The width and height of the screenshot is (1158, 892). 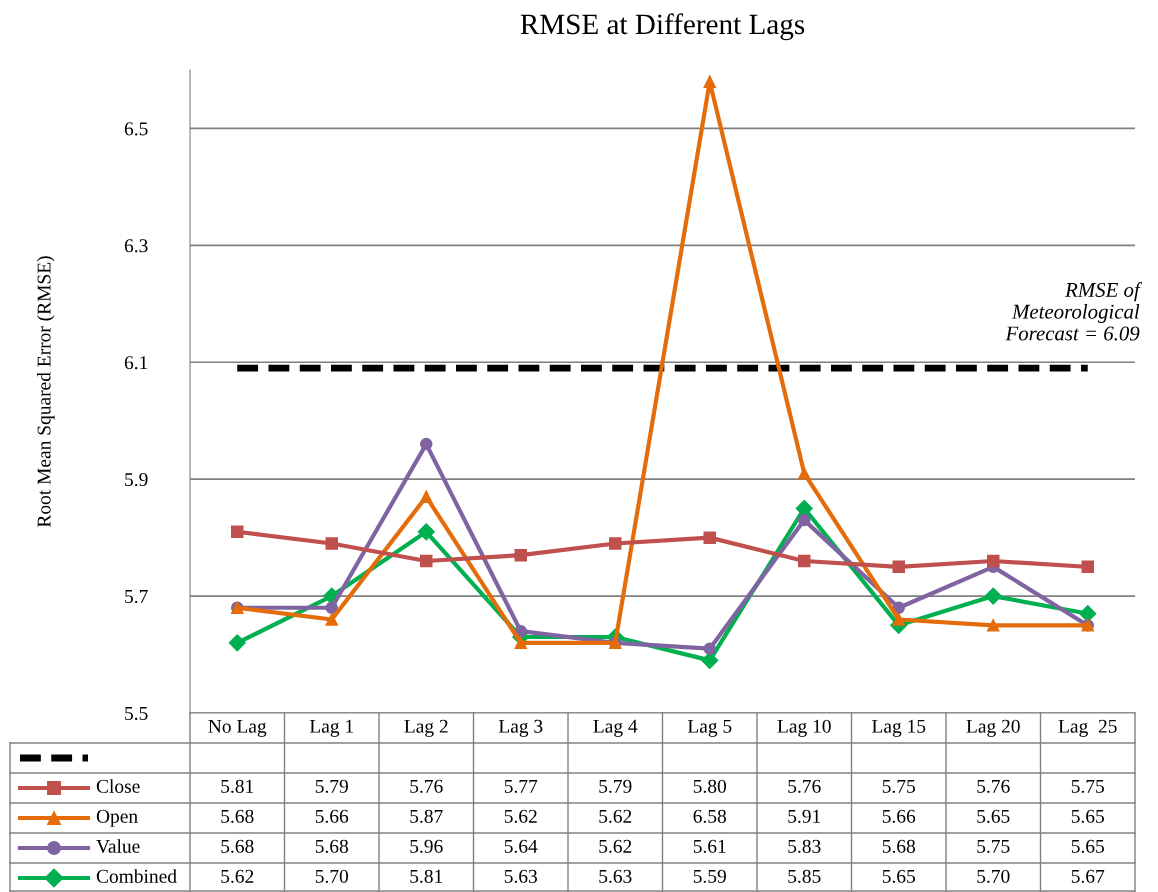 I want to click on x-tick-label: Lag 15, so click(x=899, y=728).